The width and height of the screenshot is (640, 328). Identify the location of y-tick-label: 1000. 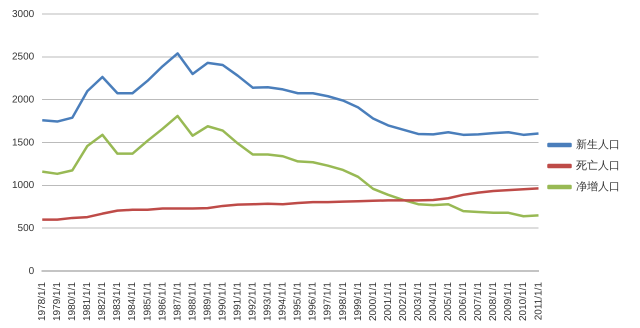
(23, 186).